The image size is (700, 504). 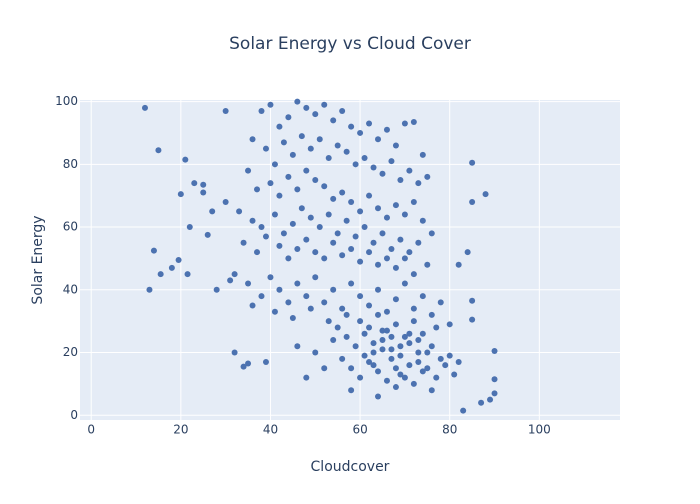 What do you see at coordinates (350, 467) in the screenshot?
I see `x-axis-title: Cloudcover` at bounding box center [350, 467].